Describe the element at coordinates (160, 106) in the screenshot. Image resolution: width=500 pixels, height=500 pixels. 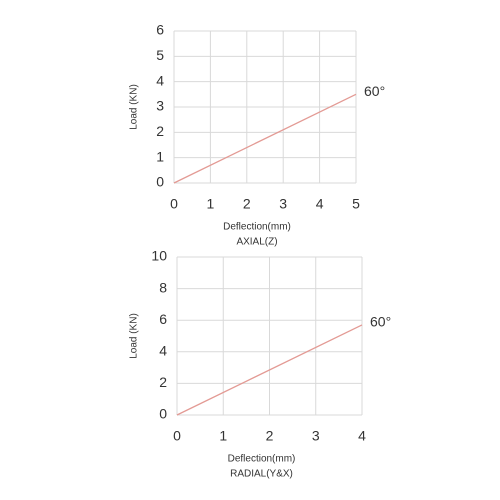
I see `y-tick-label: 3` at that location.